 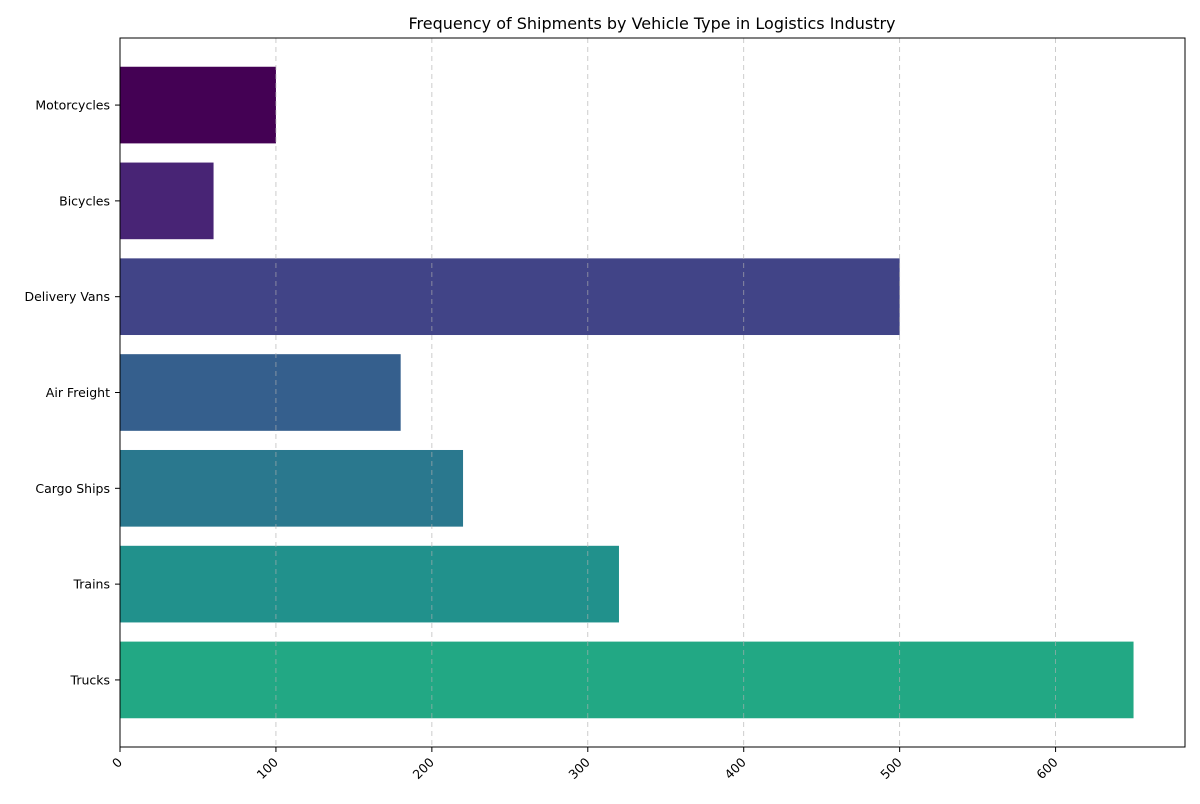 What do you see at coordinates (424, 768) in the screenshot?
I see `x-tick-label: 200` at bounding box center [424, 768].